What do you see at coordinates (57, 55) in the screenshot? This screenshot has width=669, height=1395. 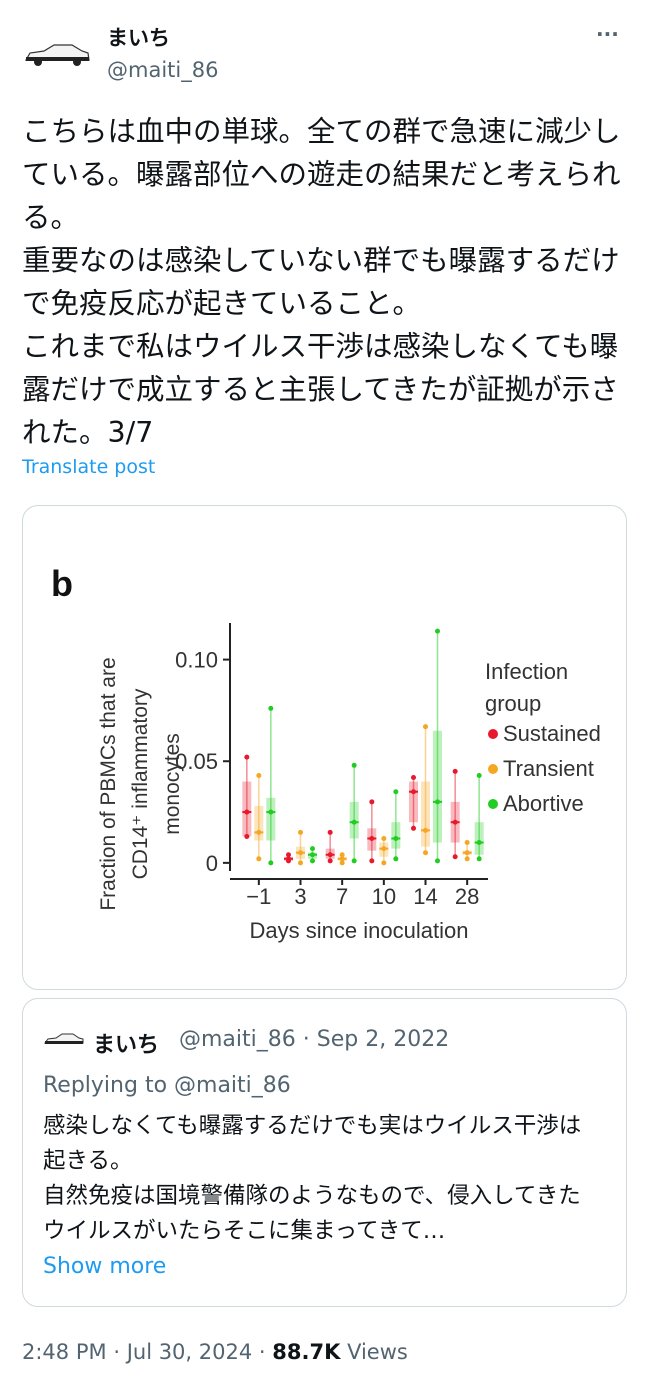 I see `avatar` at bounding box center [57, 55].